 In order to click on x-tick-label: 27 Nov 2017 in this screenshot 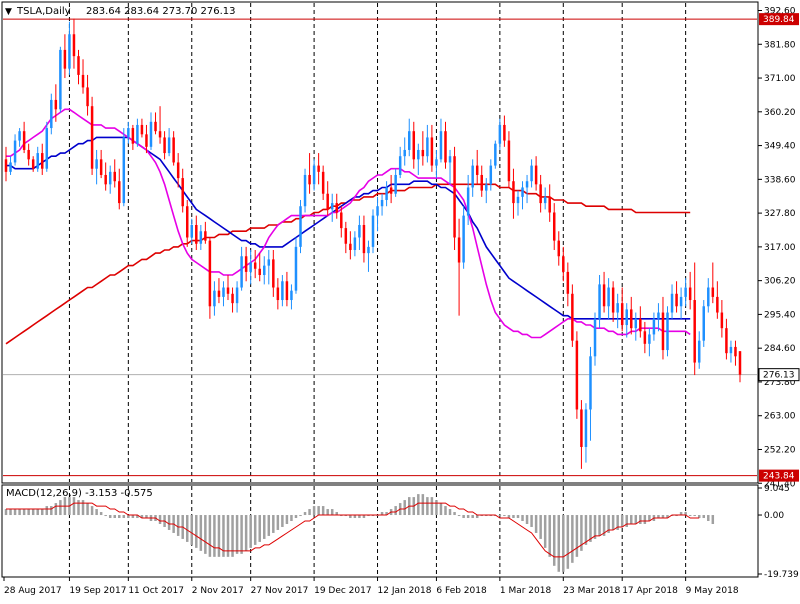, I will do `click(280, 591)`.